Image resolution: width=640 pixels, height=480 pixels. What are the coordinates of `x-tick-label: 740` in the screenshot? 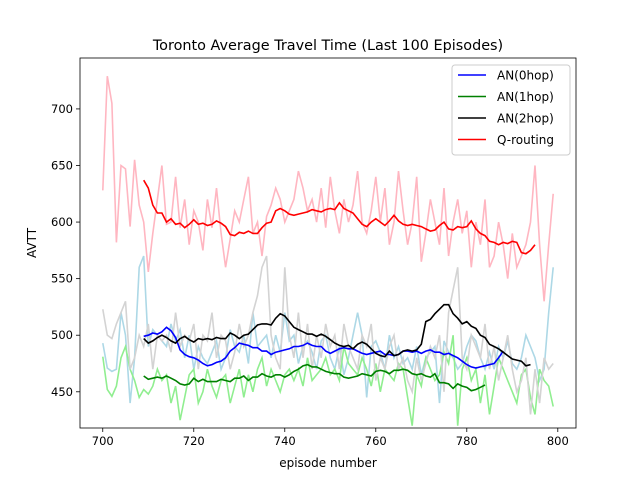 It's located at (285, 441).